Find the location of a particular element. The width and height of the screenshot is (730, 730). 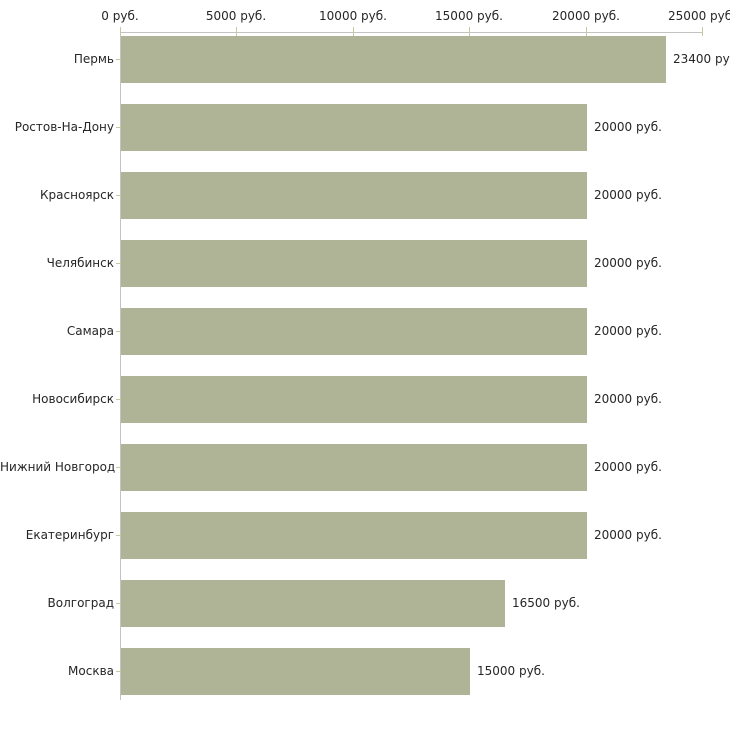

bar-row: Москва 15000 руб. is located at coordinates (365, 671).